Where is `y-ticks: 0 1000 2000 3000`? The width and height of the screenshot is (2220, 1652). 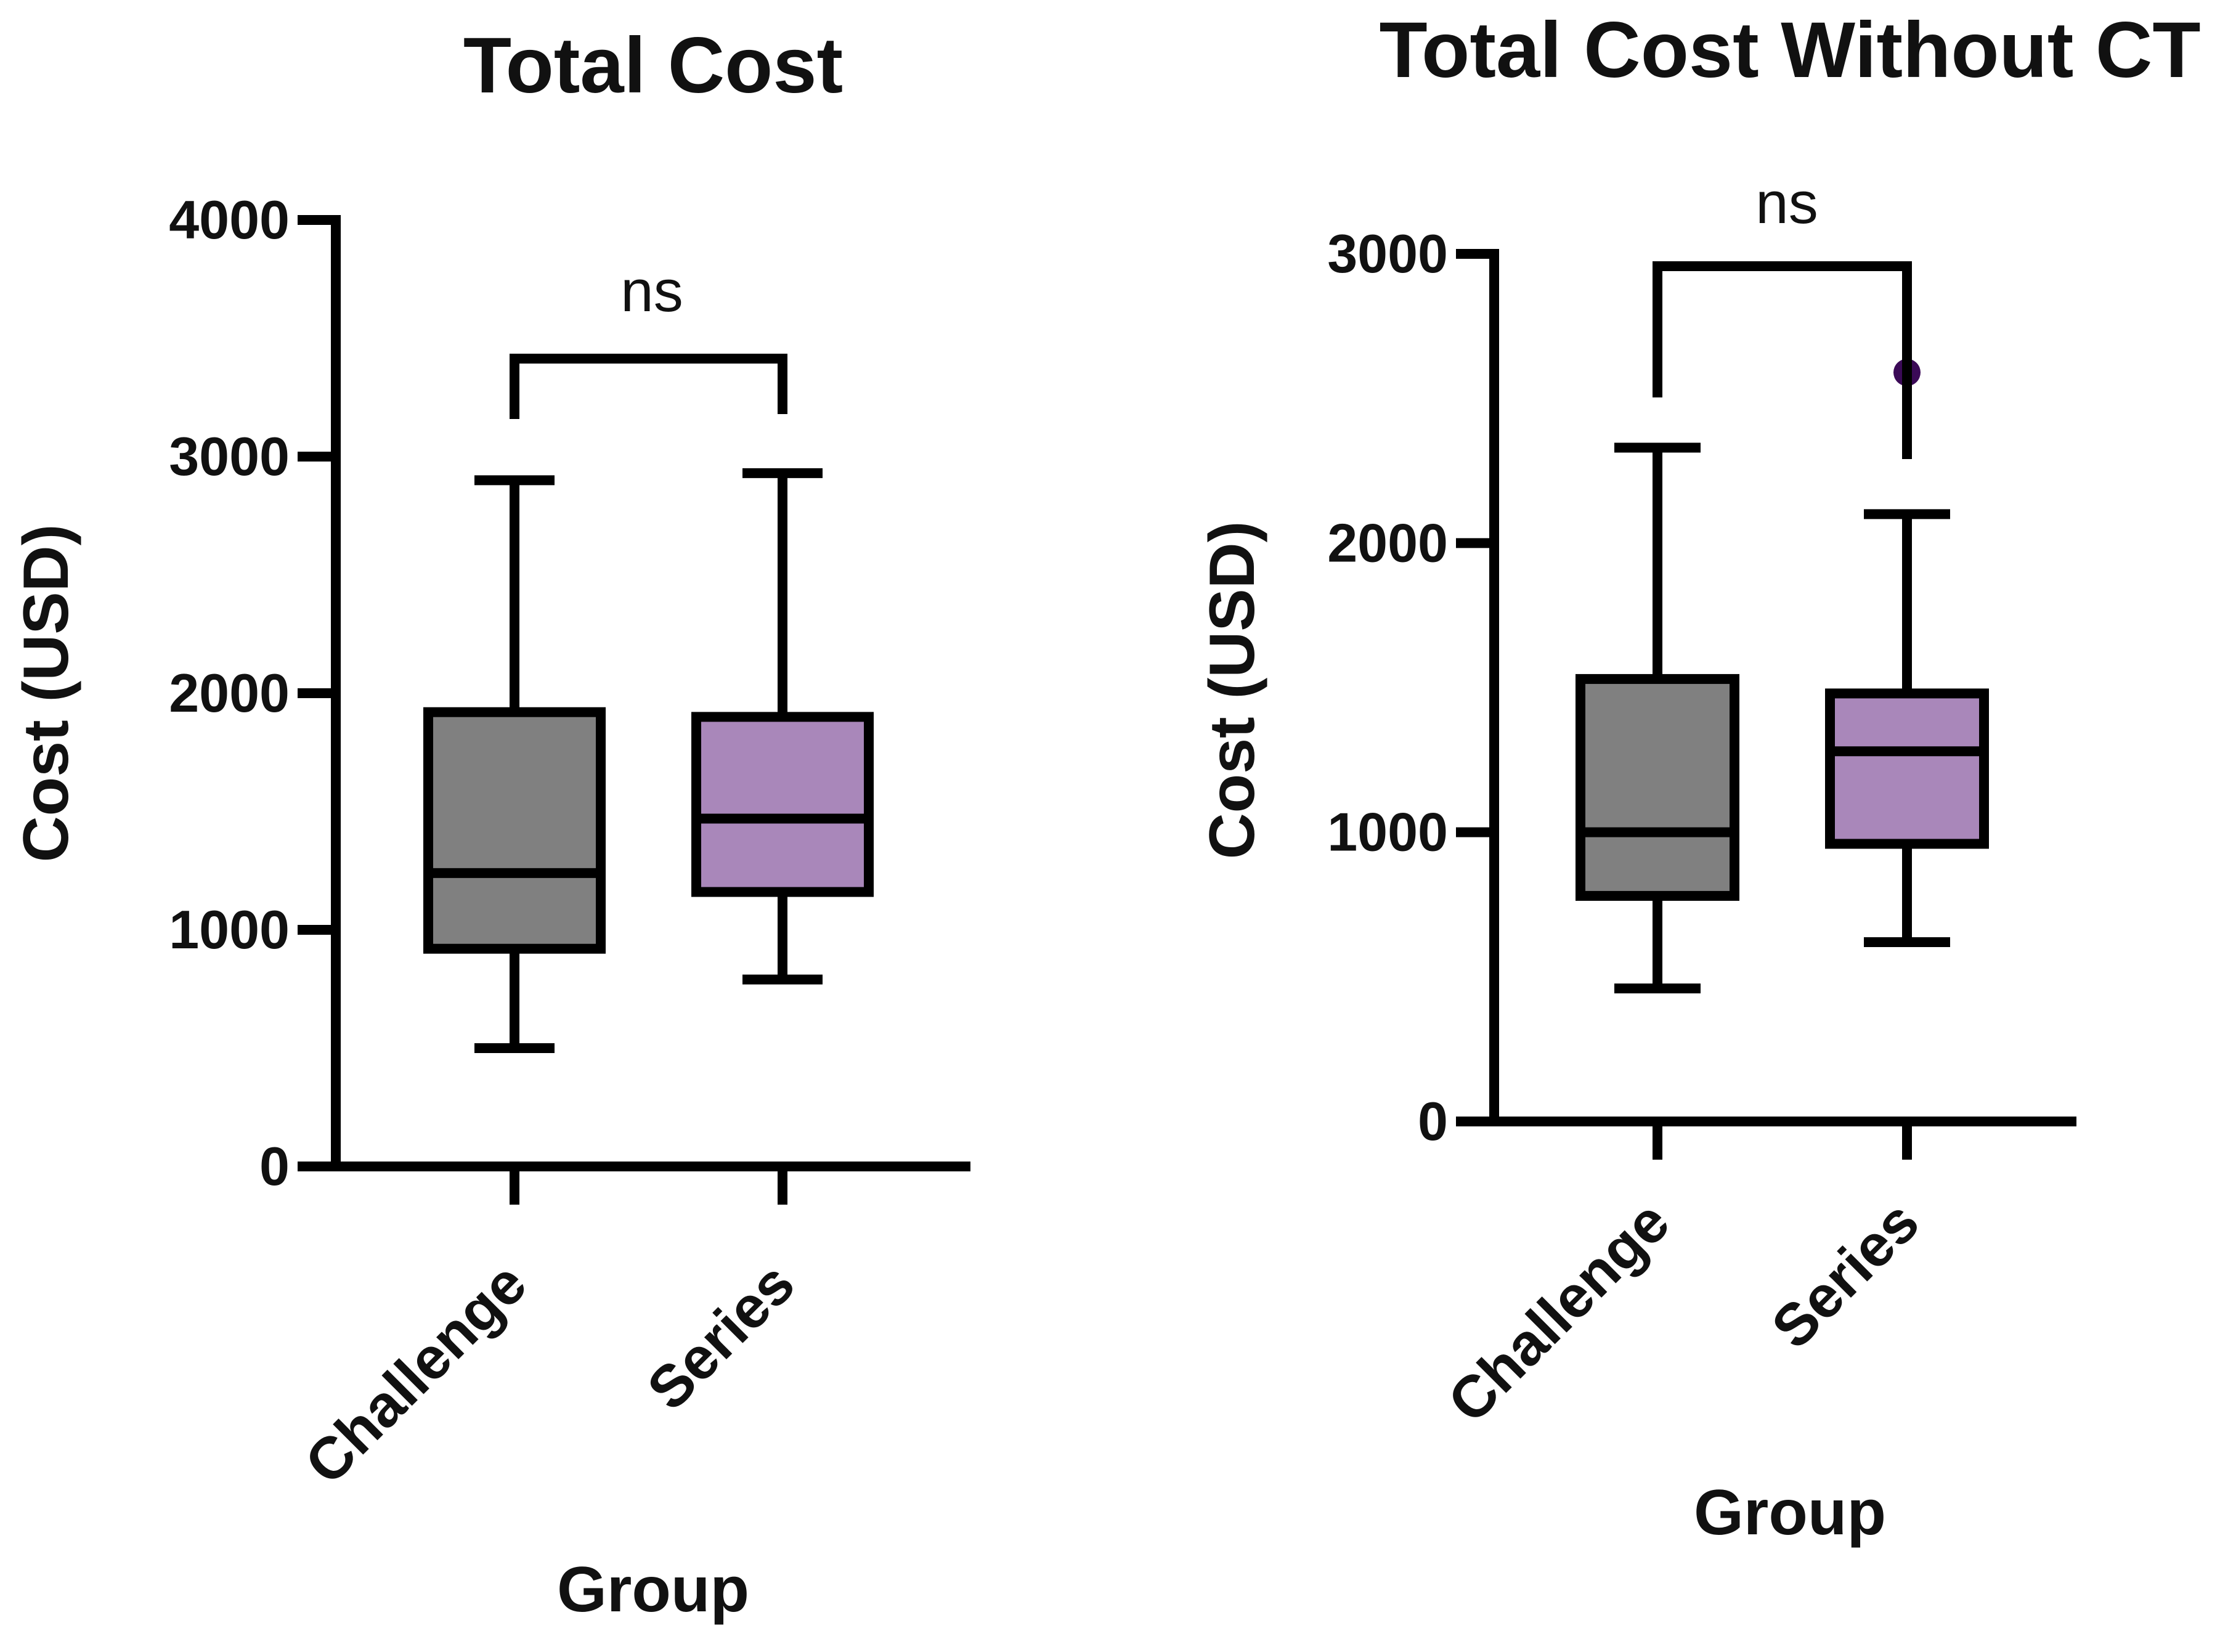
y-ticks: 0 1000 2000 3000 is located at coordinates (1410, 687).